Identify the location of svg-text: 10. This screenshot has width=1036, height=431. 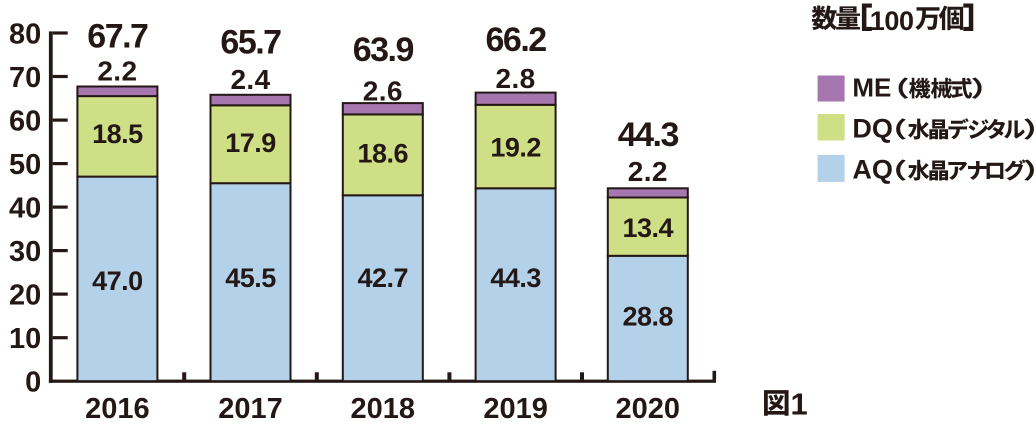
(25, 339).